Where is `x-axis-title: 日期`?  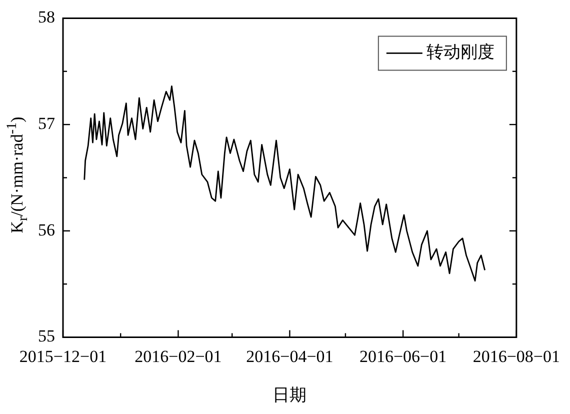 x-axis-title: 日期 is located at coordinates (289, 394).